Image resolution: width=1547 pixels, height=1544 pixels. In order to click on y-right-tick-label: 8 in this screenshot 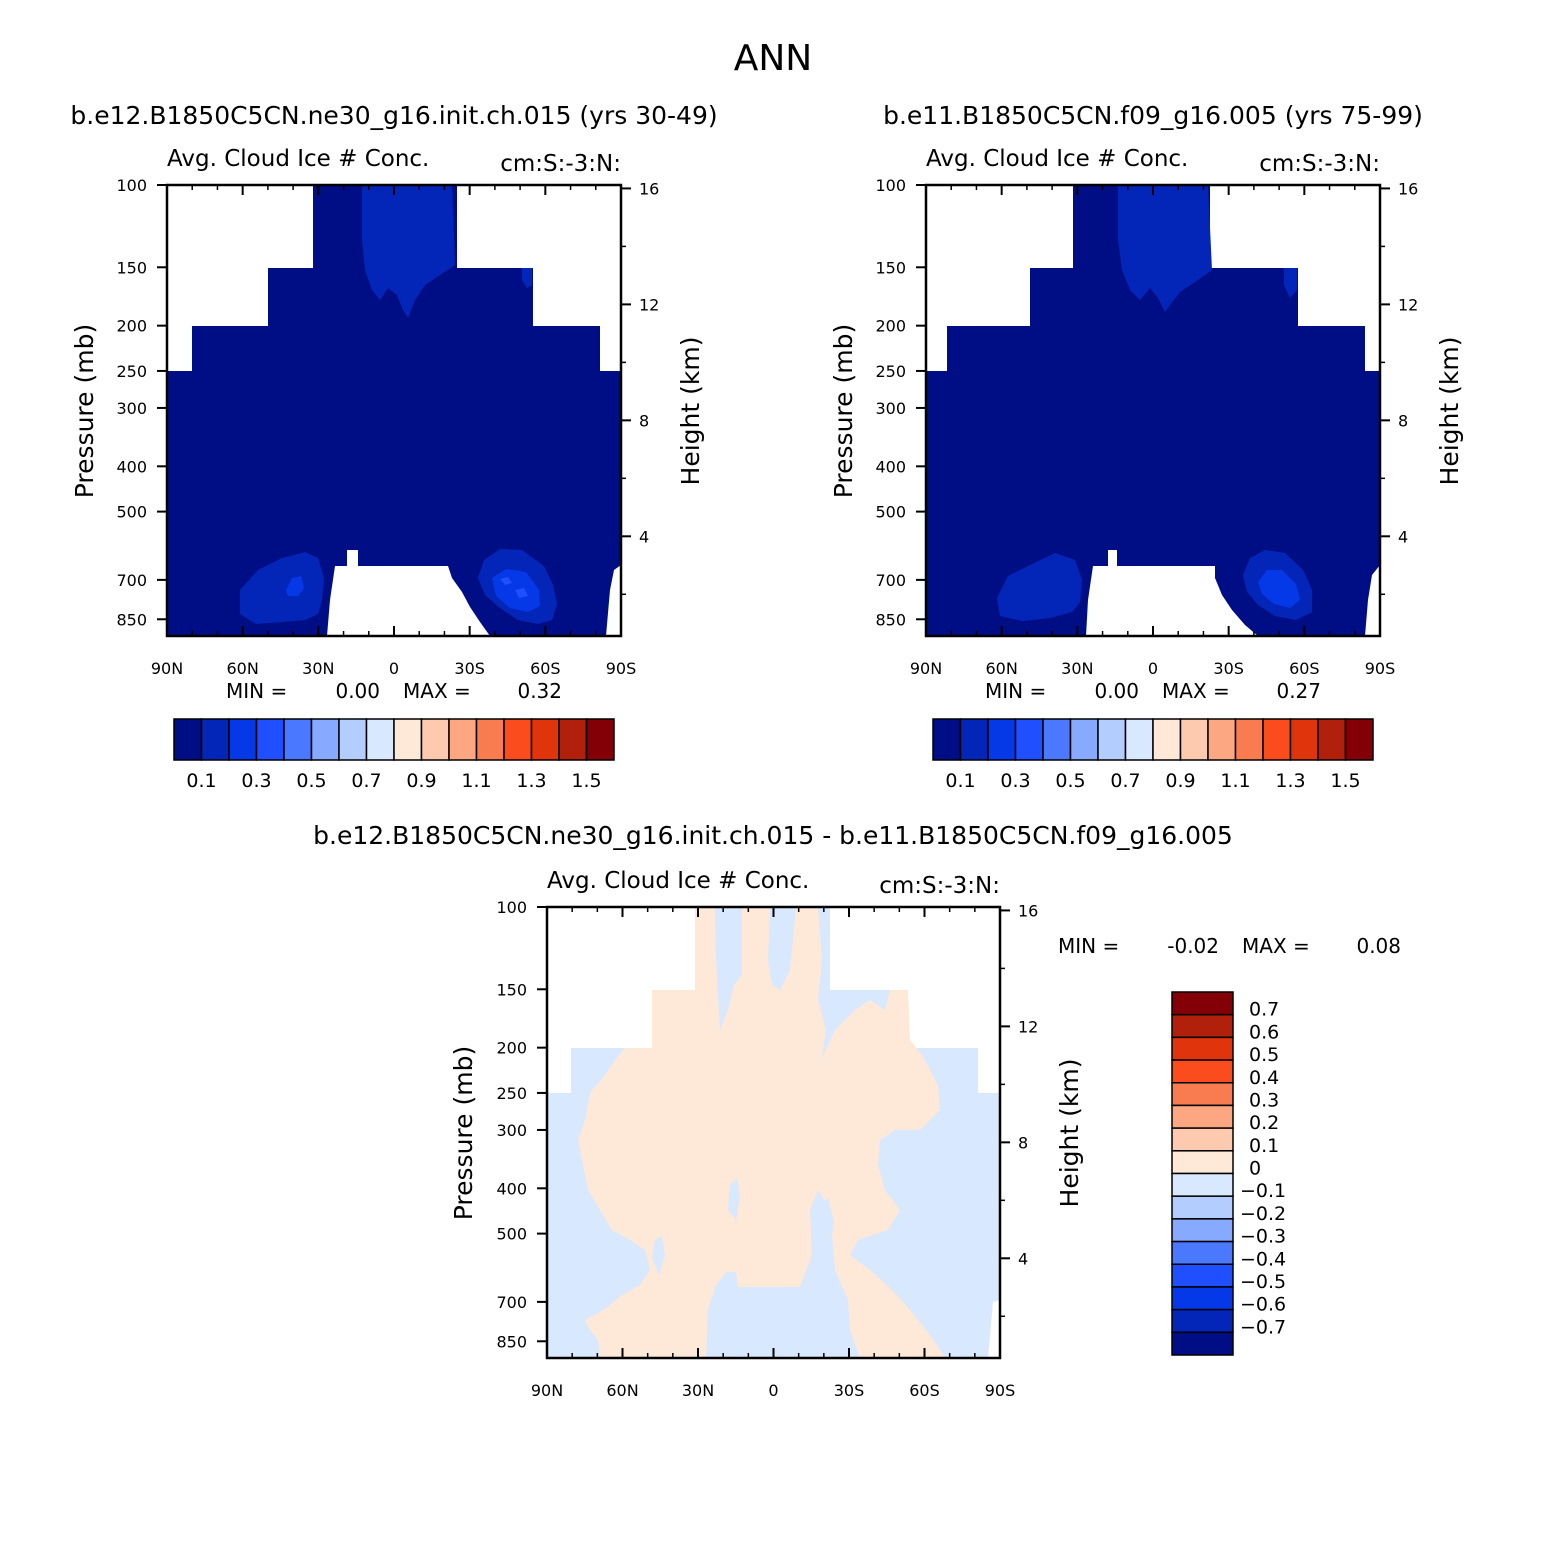, I will do `click(1403, 420)`.